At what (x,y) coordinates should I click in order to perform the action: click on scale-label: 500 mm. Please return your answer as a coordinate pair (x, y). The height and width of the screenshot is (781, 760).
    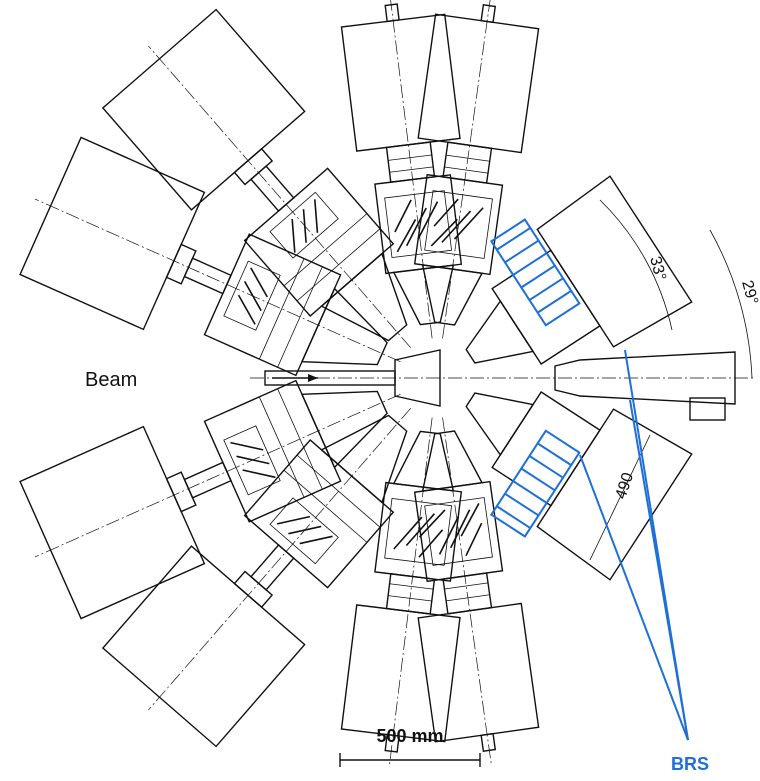
    Looking at the image, I should click on (409, 736).